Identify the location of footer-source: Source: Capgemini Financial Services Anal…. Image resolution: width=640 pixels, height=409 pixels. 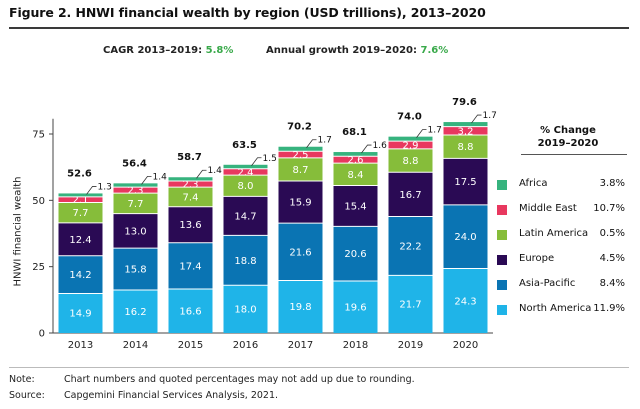
(143, 395).